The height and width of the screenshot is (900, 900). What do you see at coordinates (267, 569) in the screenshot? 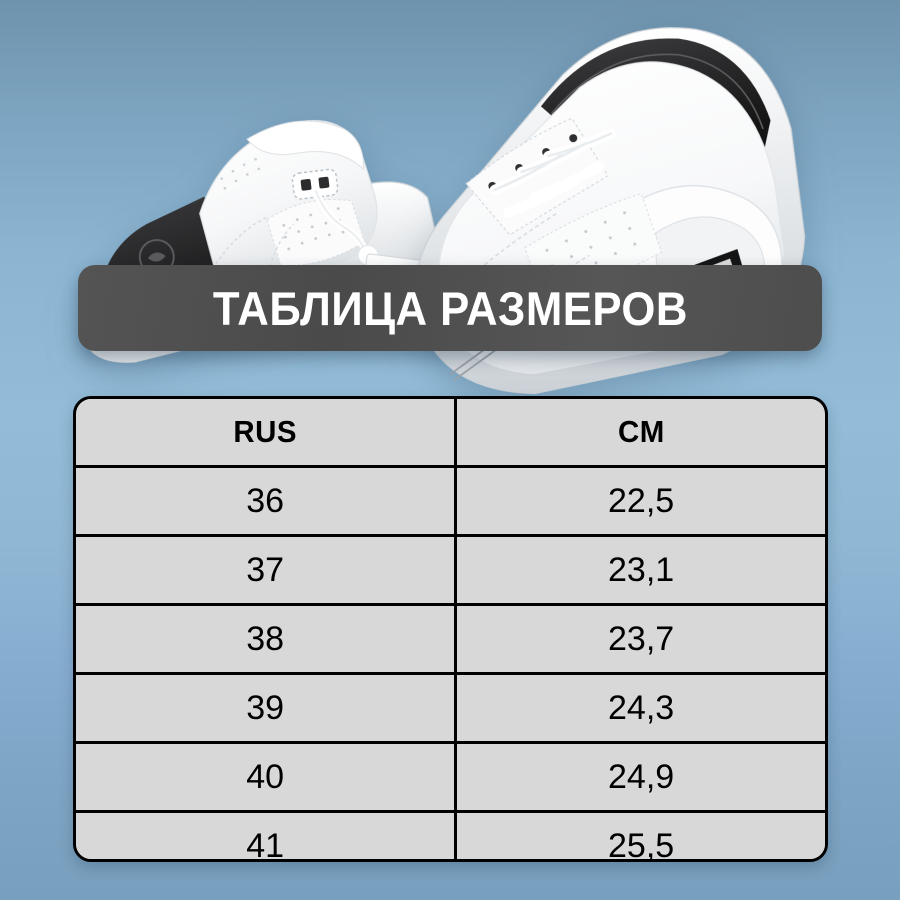
I see `cell-rus: 37` at bounding box center [267, 569].